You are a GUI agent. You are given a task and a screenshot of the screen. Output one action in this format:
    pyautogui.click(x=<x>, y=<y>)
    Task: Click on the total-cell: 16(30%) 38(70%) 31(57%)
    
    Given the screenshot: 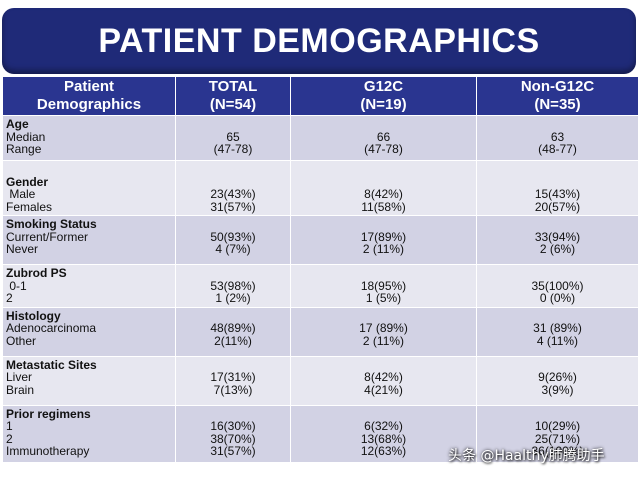 What is the action you would take?
    pyautogui.click(x=233, y=433)
    